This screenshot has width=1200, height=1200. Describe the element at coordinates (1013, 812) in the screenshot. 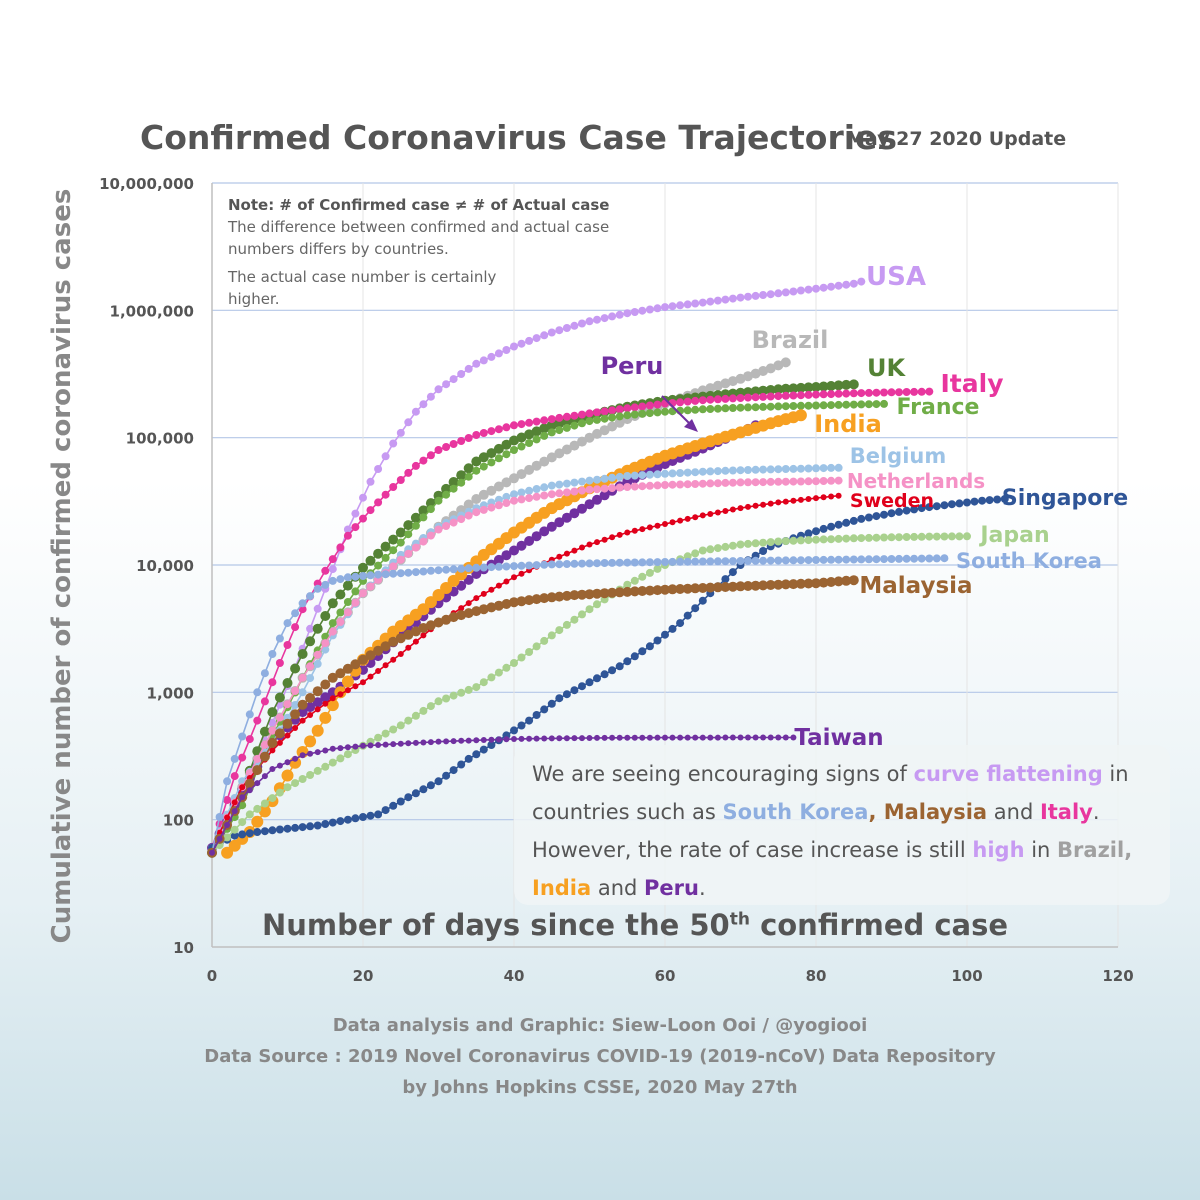

I see `callout-text: and` at that location.